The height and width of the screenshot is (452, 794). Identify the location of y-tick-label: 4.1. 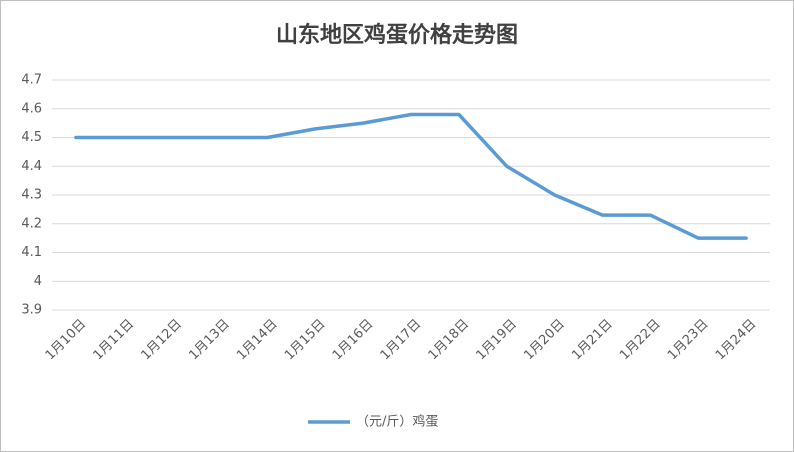
(31, 252).